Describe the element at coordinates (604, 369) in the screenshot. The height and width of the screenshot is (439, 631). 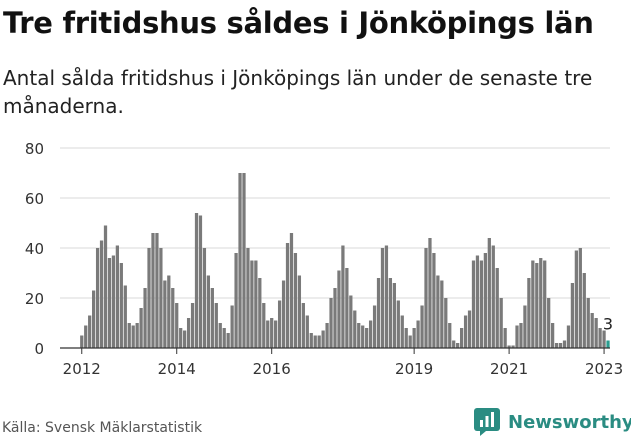
I see `x-tick-label: 2023` at that location.